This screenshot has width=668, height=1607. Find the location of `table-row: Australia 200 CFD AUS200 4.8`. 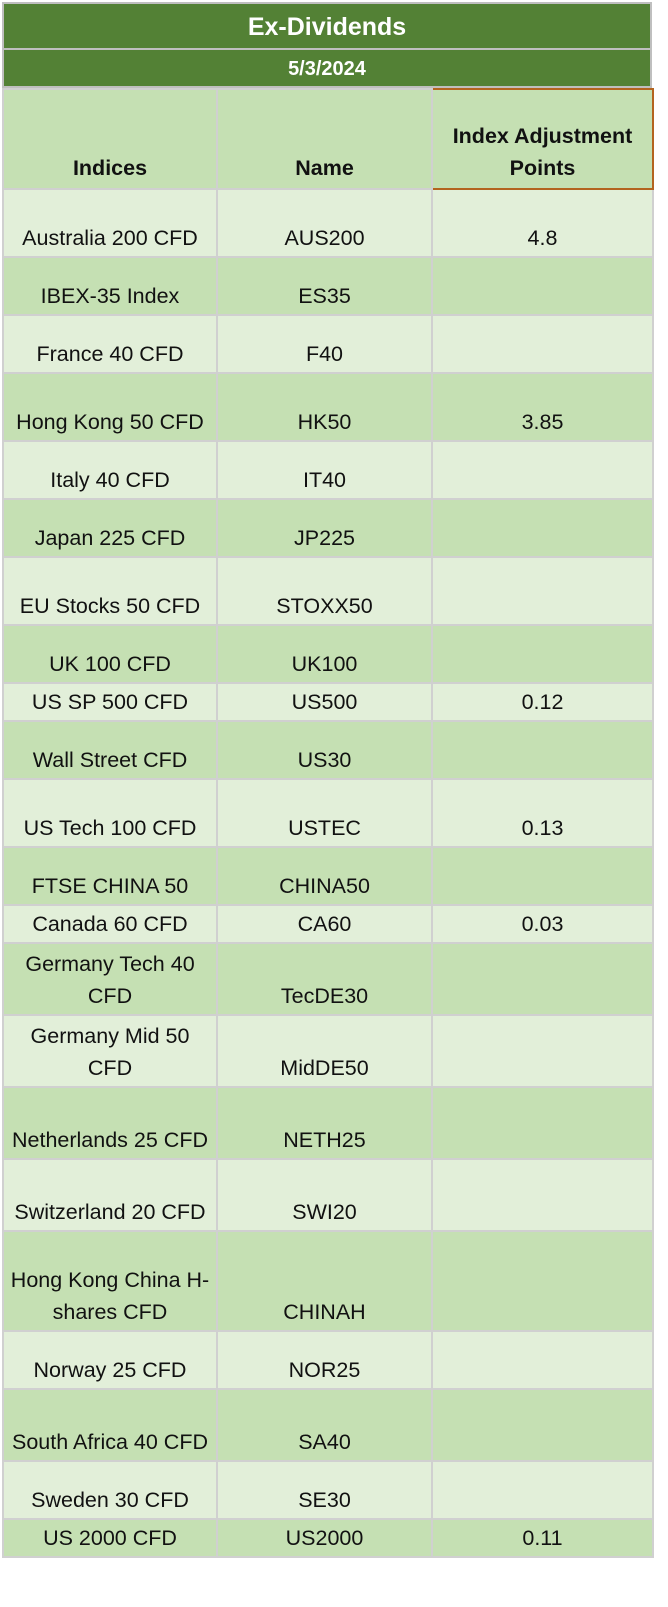

table-row: Australia 200 CFD AUS200 4.8 is located at coordinates (328, 223).